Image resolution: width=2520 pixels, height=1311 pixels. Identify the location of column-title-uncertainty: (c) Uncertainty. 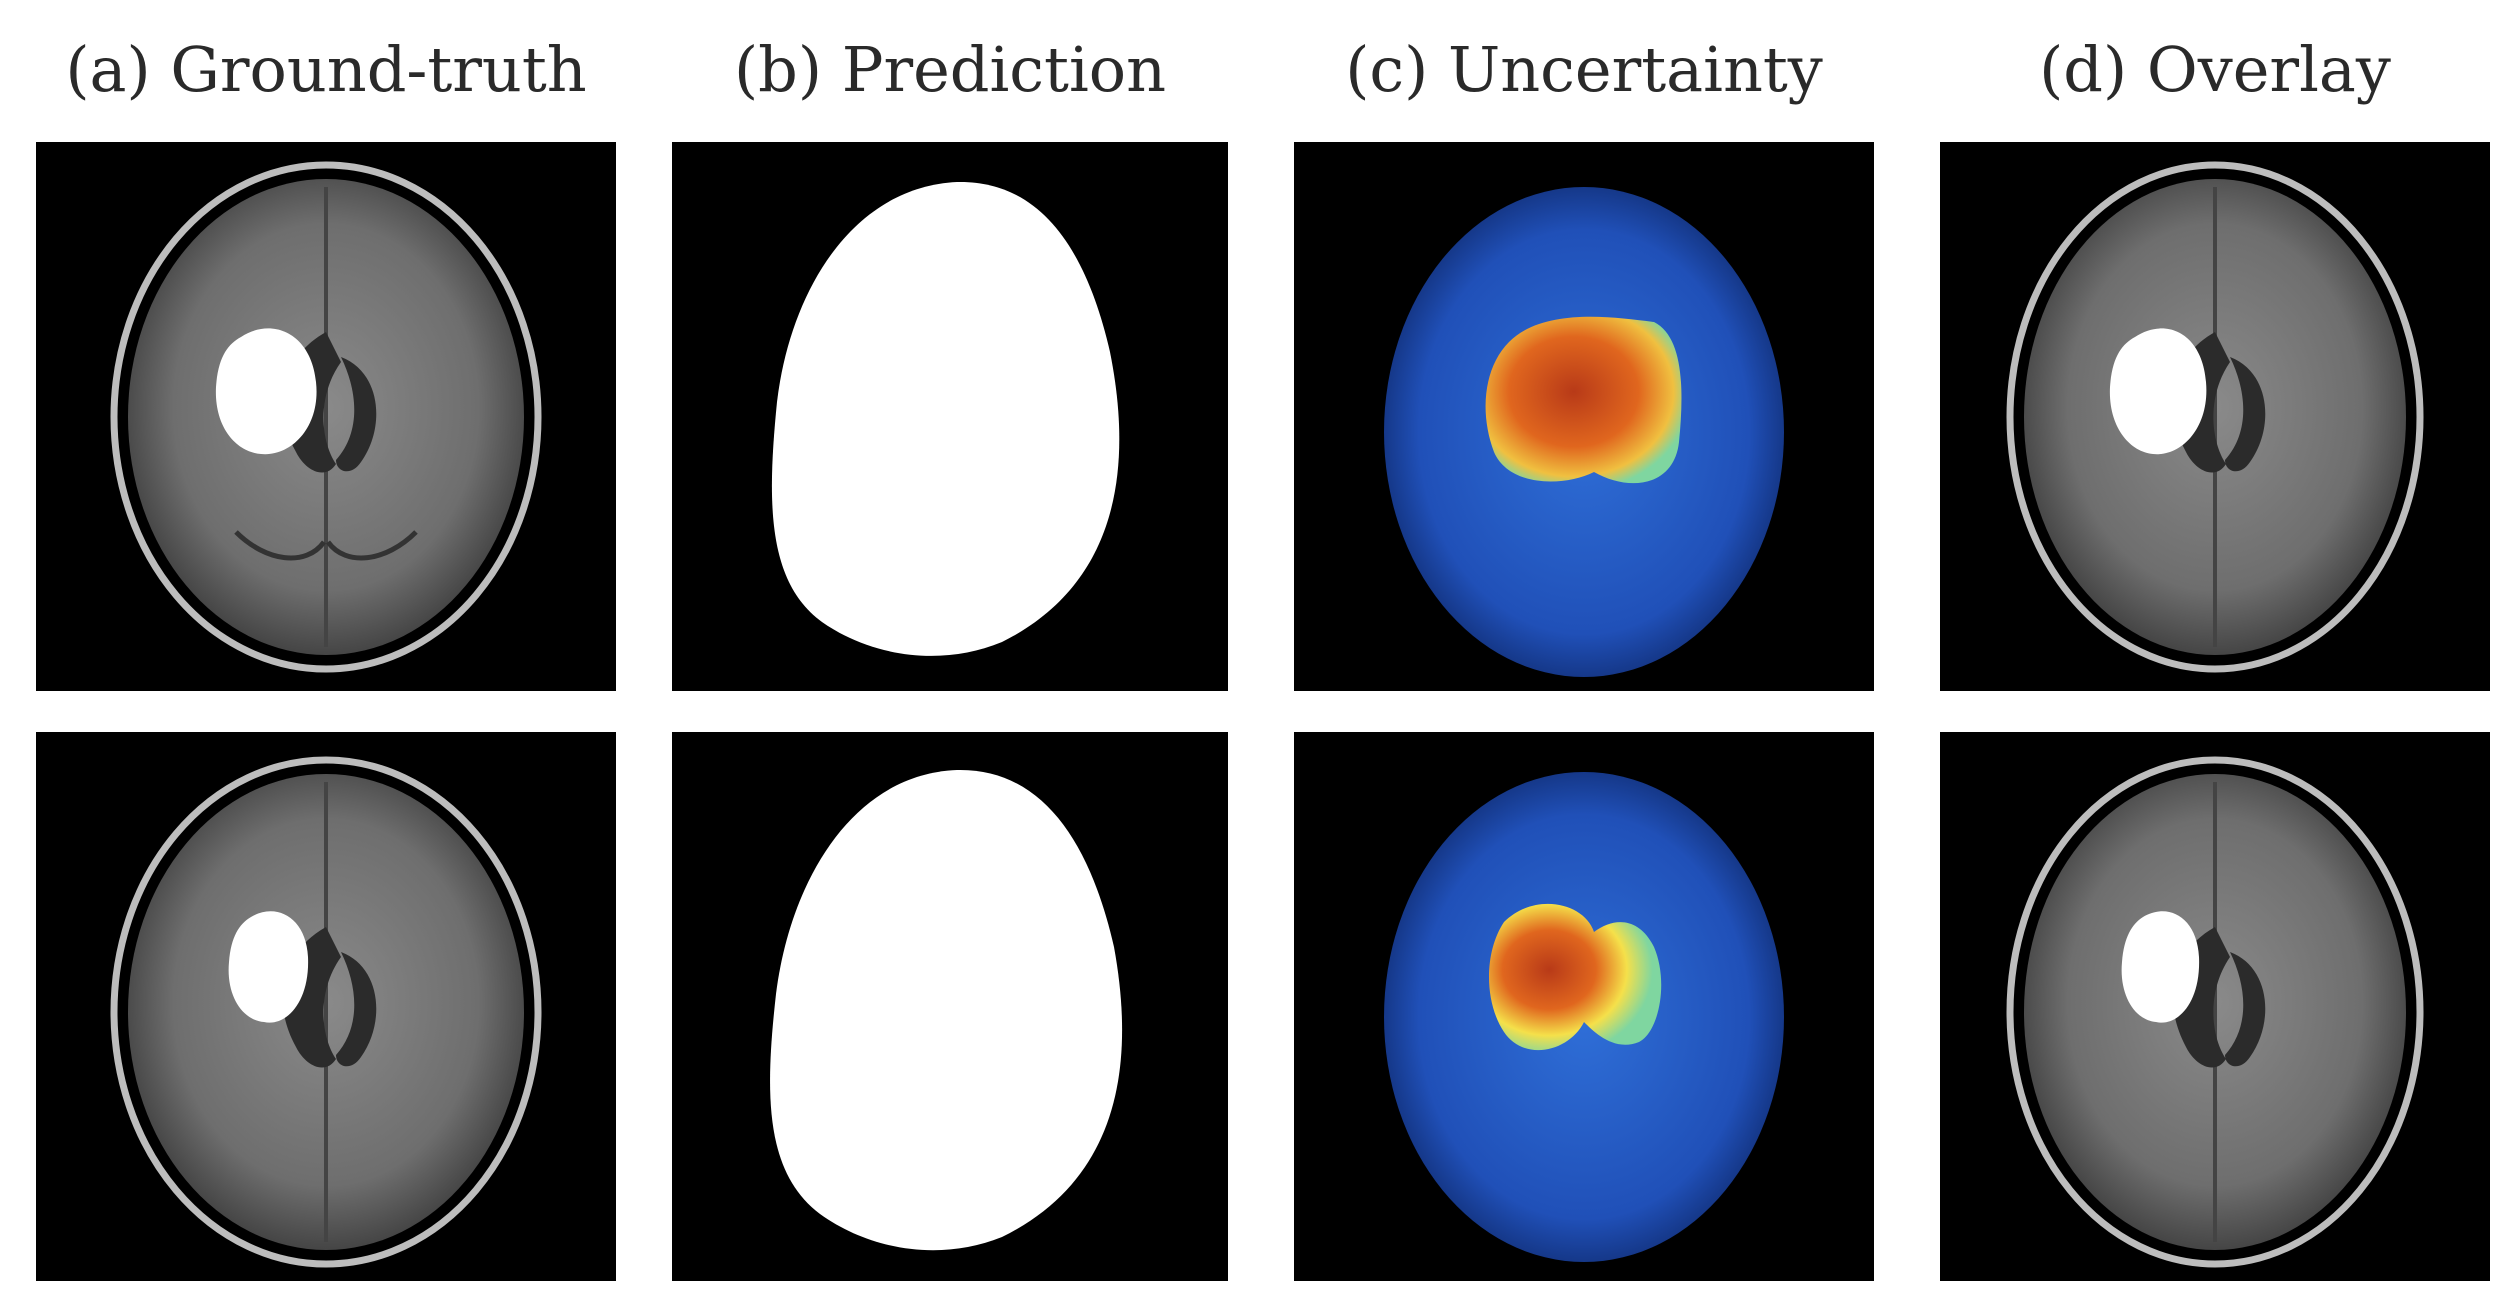
(1584, 69).